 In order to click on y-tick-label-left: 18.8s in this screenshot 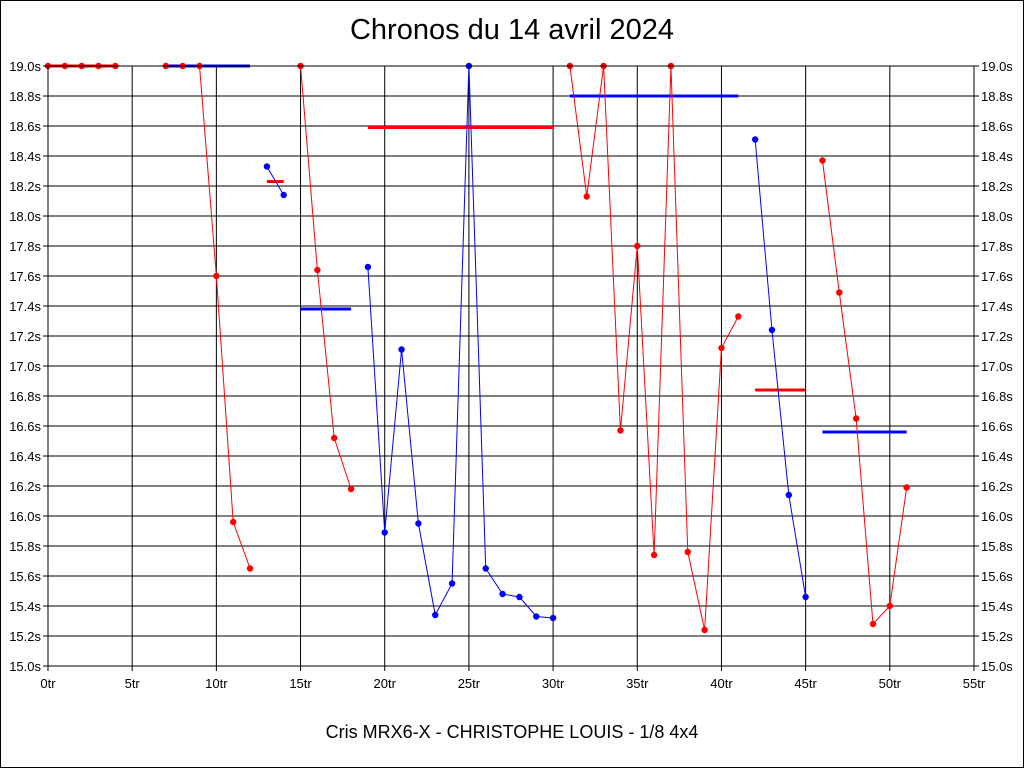, I will do `click(25, 96)`.